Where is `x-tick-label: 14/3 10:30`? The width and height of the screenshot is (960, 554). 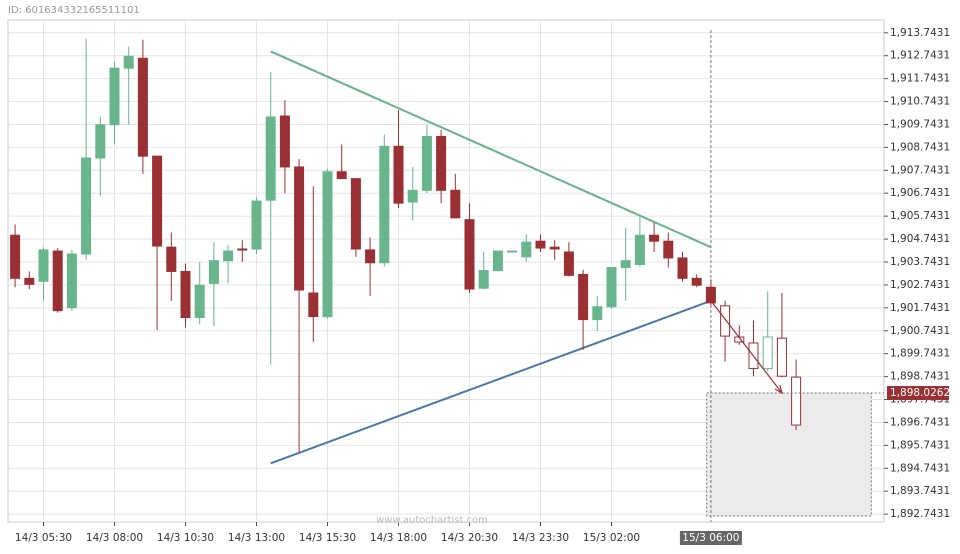
x-tick-label: 14/3 10:30 is located at coordinates (185, 538).